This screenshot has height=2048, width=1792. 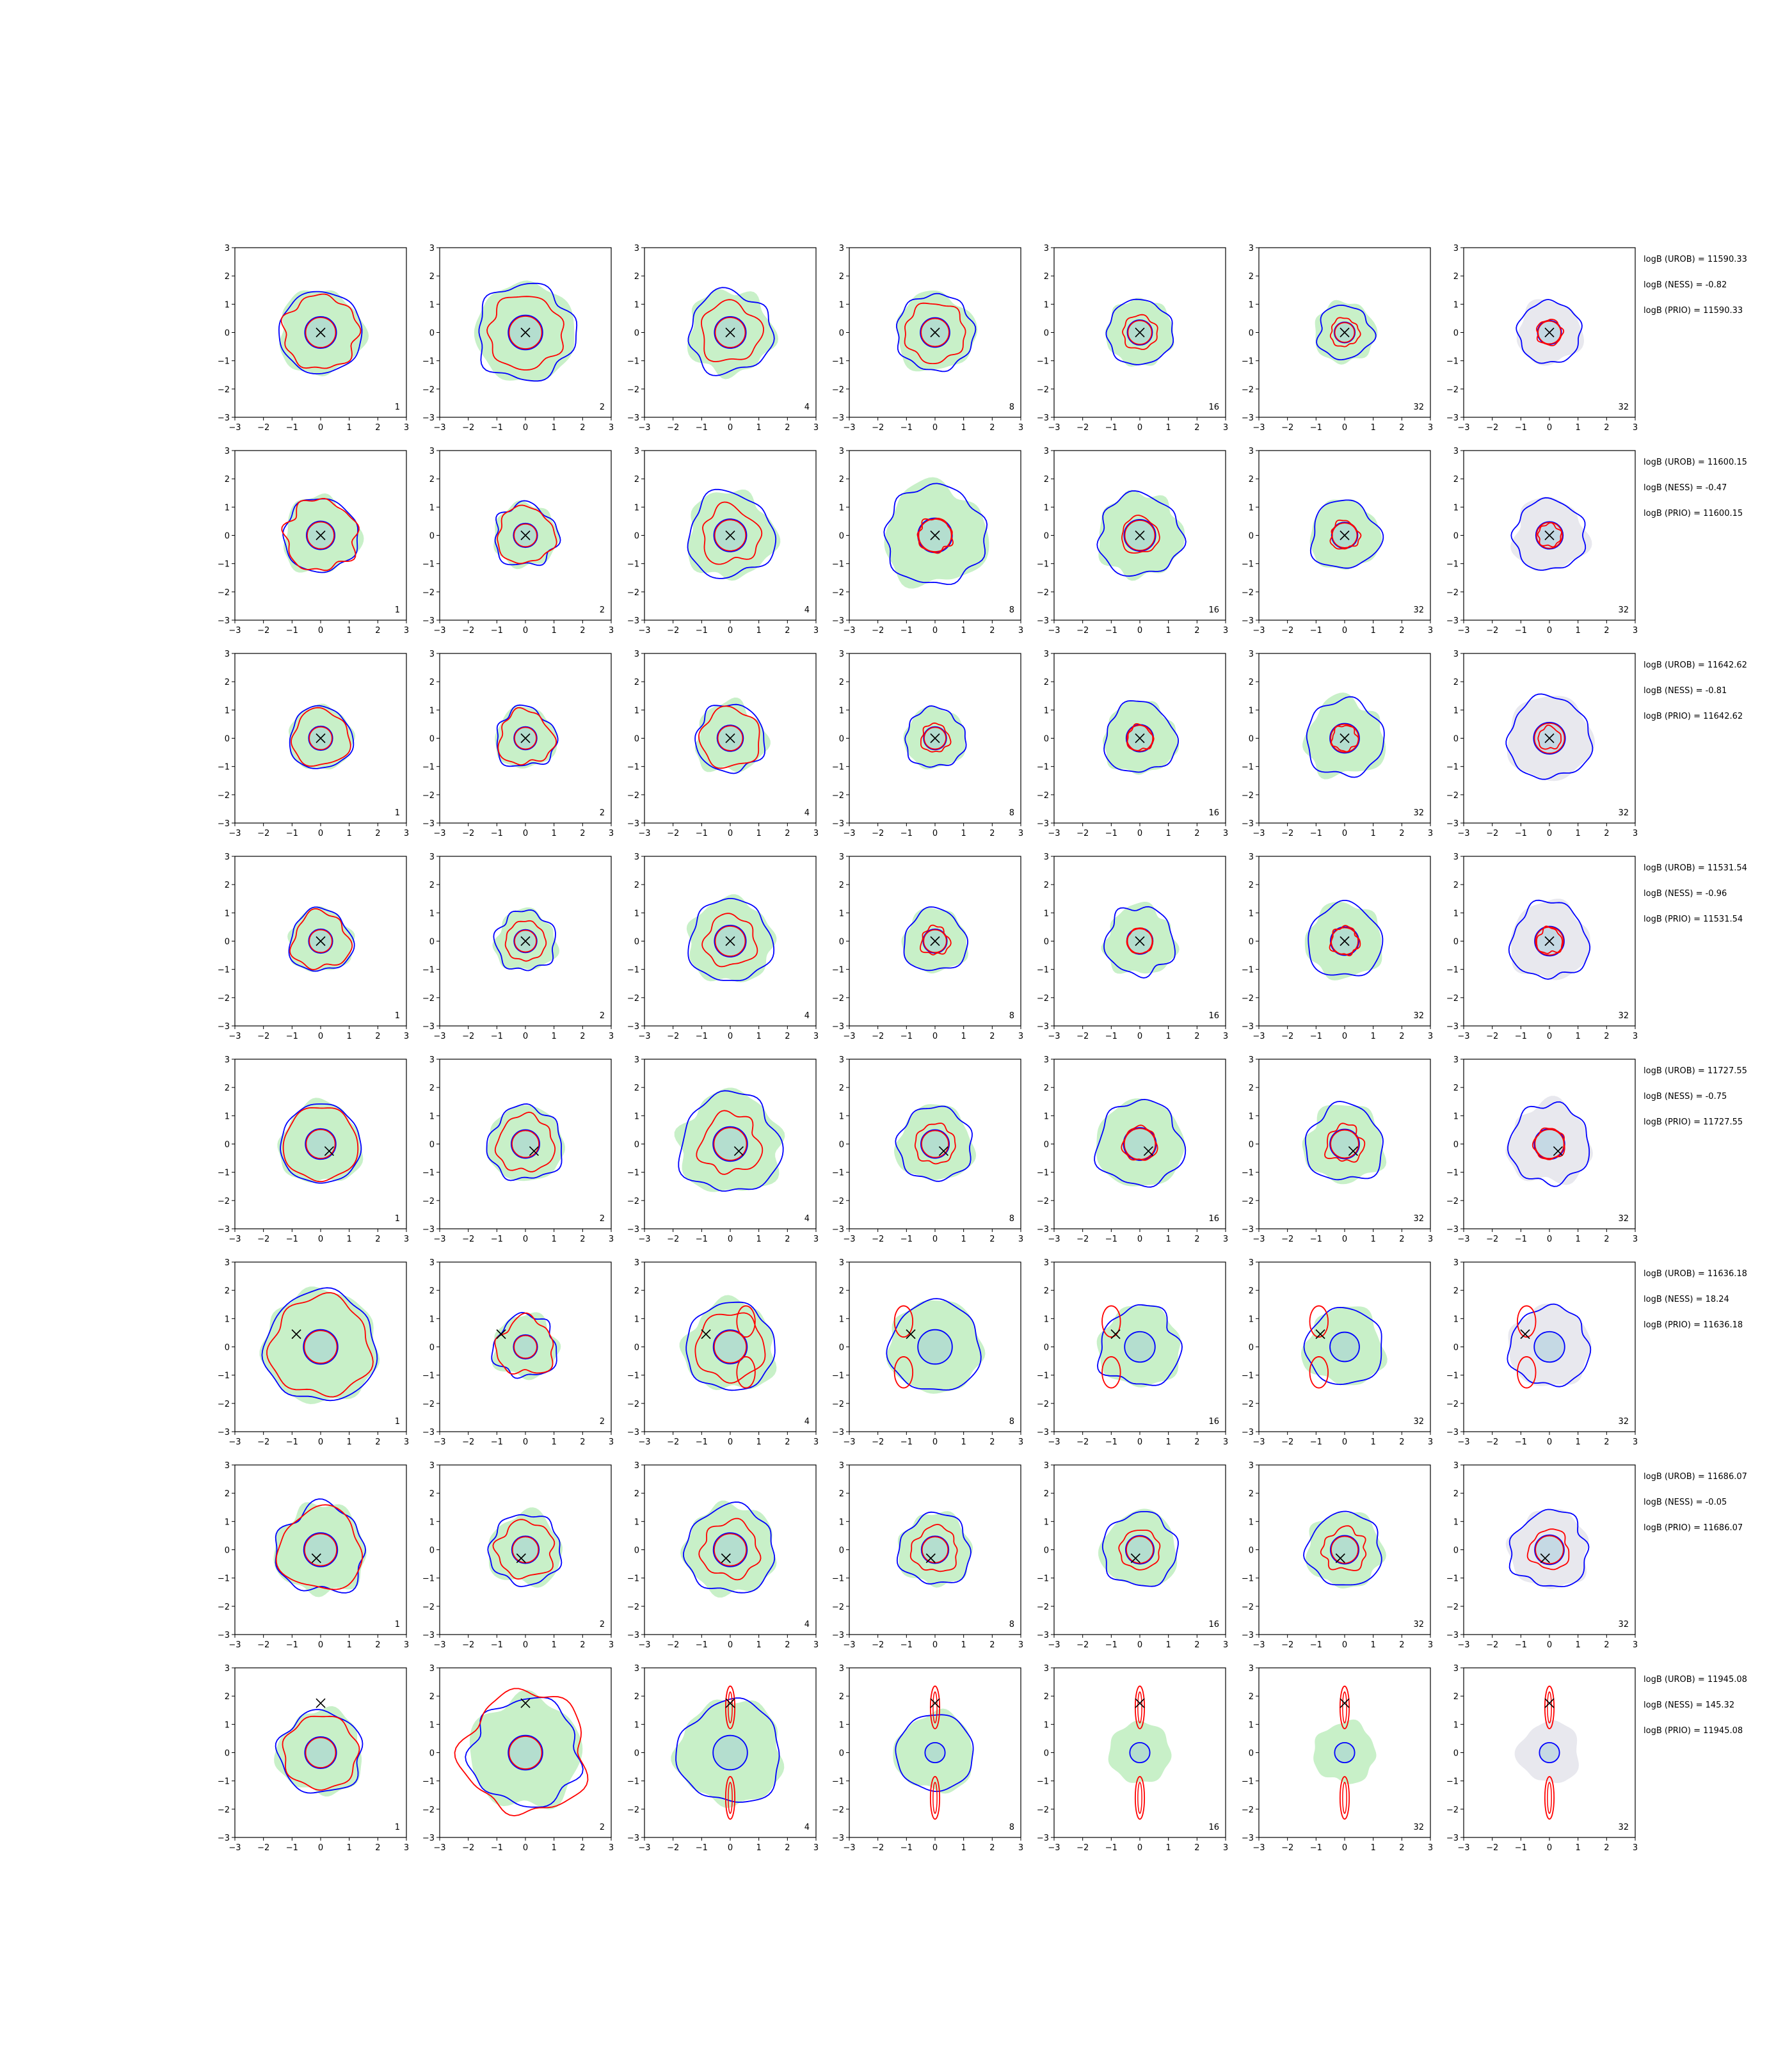 I want to click on panel-r7-c2: −3−3 −2 −2 −1 −1 0 0 1 1 2 2 3 3 2, so click(x=518, y=1555).